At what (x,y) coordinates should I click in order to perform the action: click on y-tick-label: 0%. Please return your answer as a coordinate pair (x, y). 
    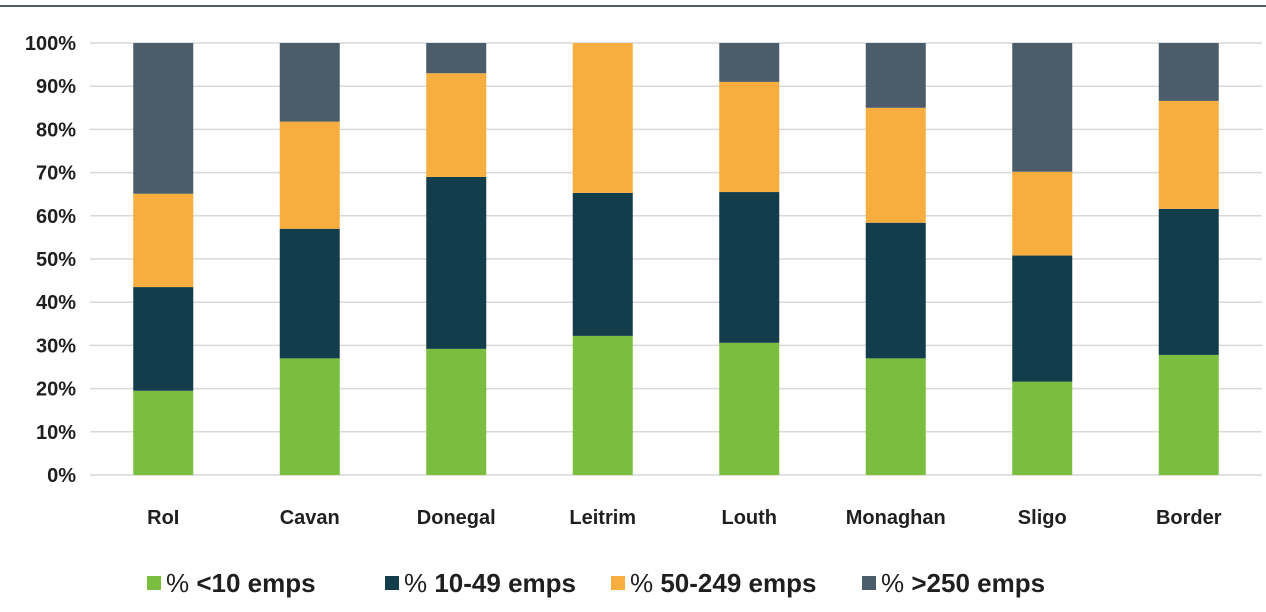
    Looking at the image, I should click on (61, 476).